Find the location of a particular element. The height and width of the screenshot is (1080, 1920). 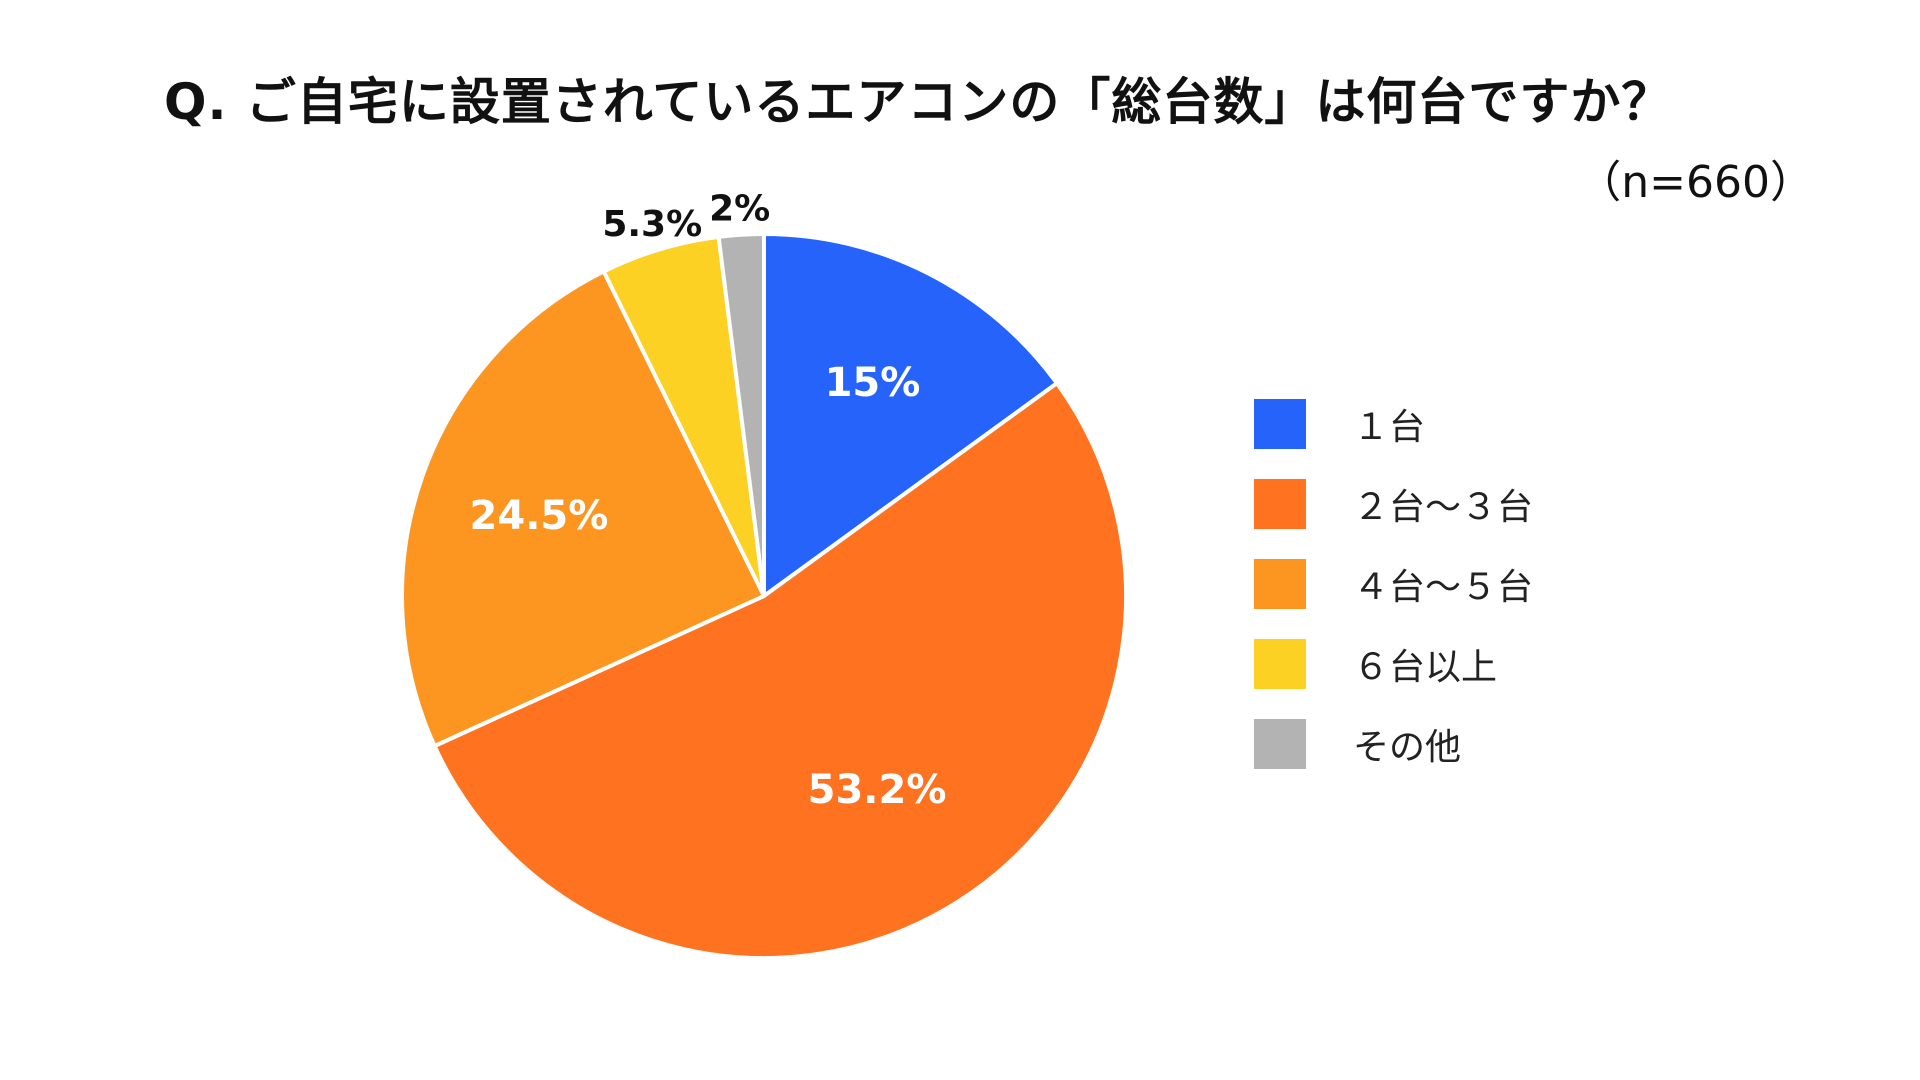

legend-item: １台 is located at coordinates (1393, 424).